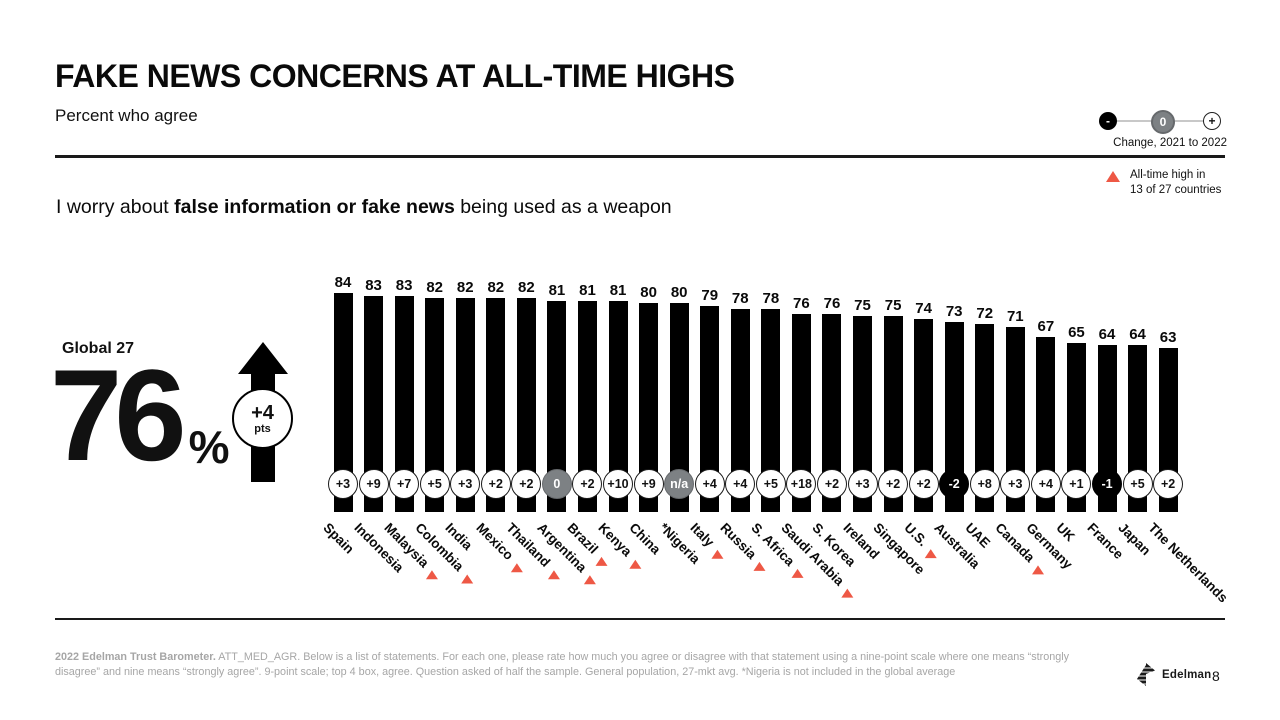 The width and height of the screenshot is (1280, 720). What do you see at coordinates (1107, 484) in the screenshot?
I see `change-badge: -1` at bounding box center [1107, 484].